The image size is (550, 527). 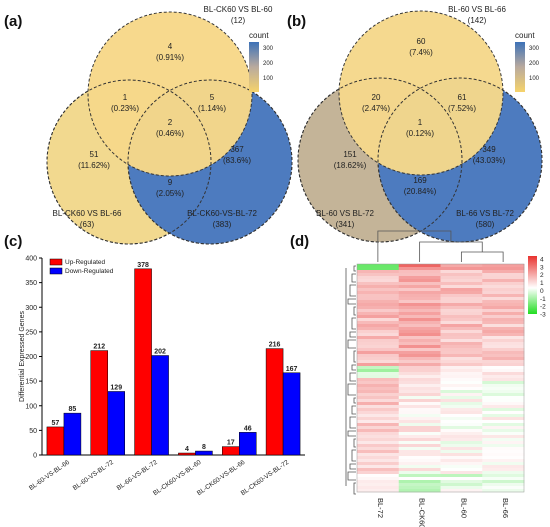 What do you see at coordinates (542, 283) in the screenshot?
I see `heatmap-colorbar-tick: 1` at bounding box center [542, 283].